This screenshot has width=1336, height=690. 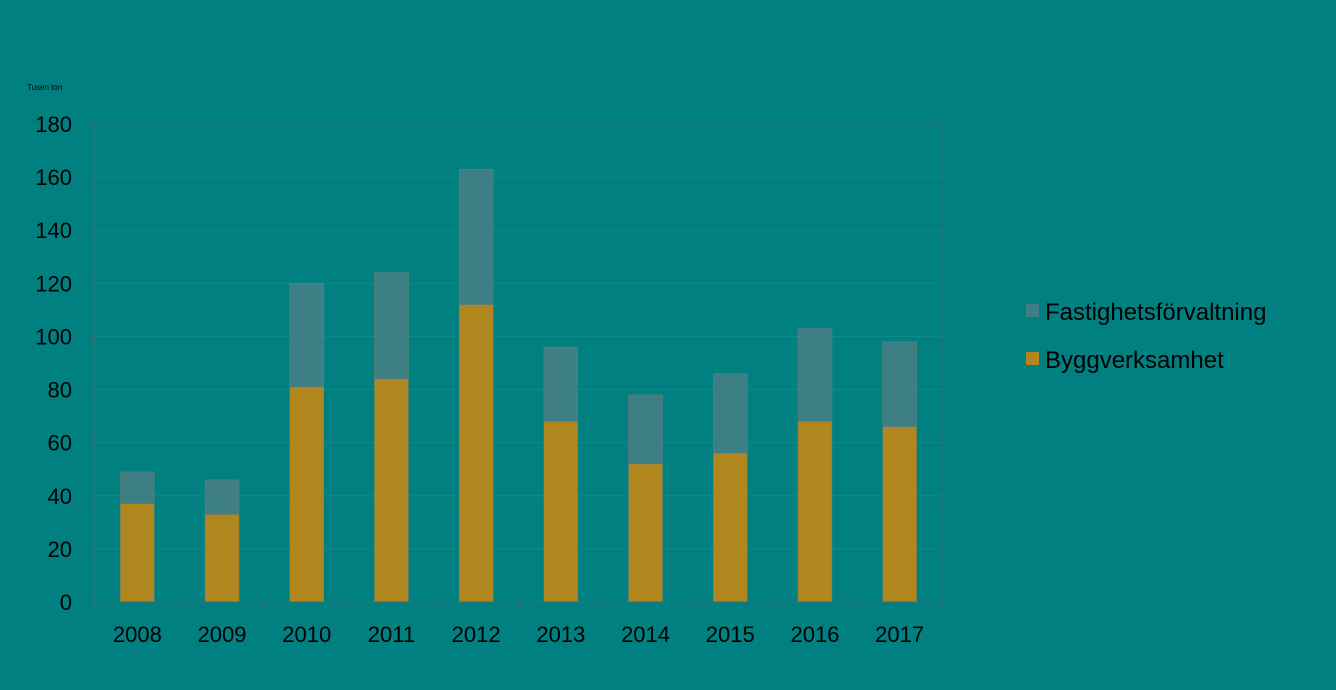 What do you see at coordinates (814, 634) in the screenshot?
I see `x-tick-label: 2016` at bounding box center [814, 634].